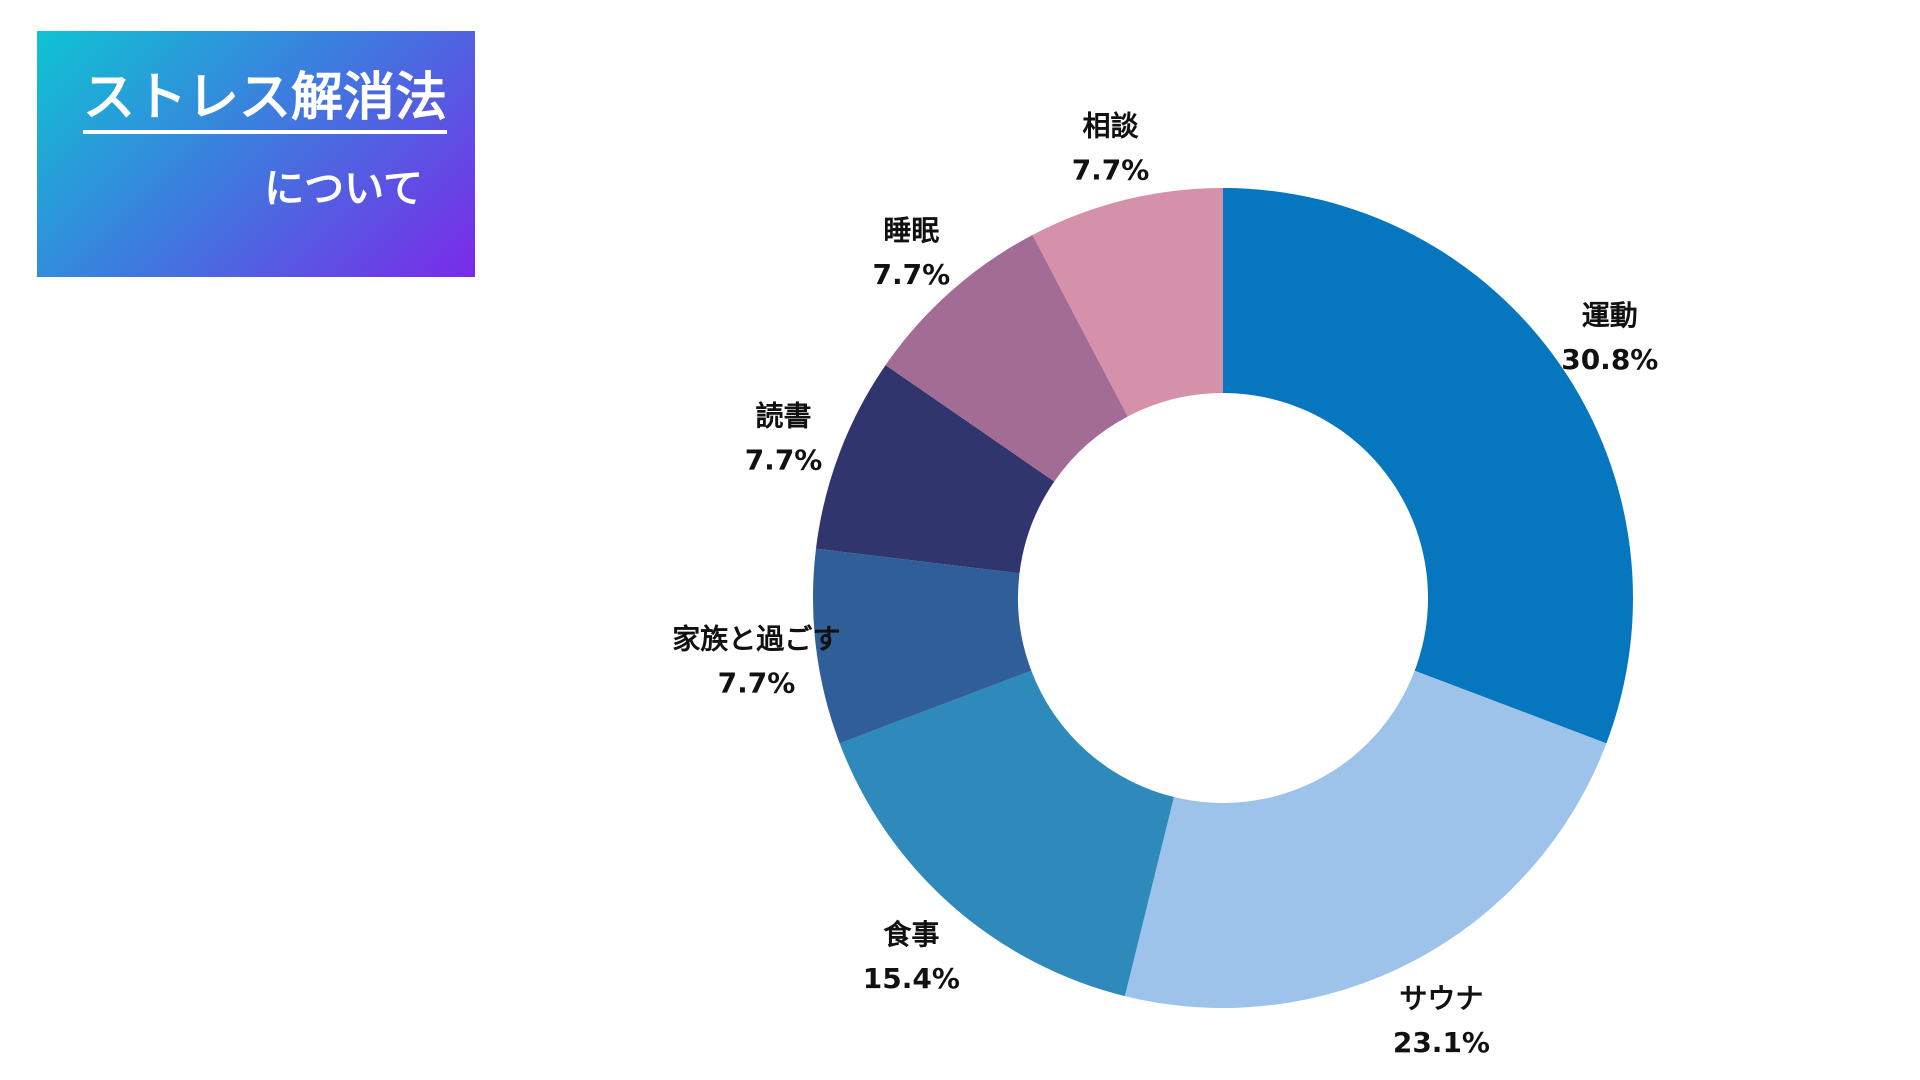 Image resolution: width=1920 pixels, height=1080 pixels. Describe the element at coordinates (1111, 148) in the screenshot. I see `slice-label-7: 相談 7.7%` at that location.